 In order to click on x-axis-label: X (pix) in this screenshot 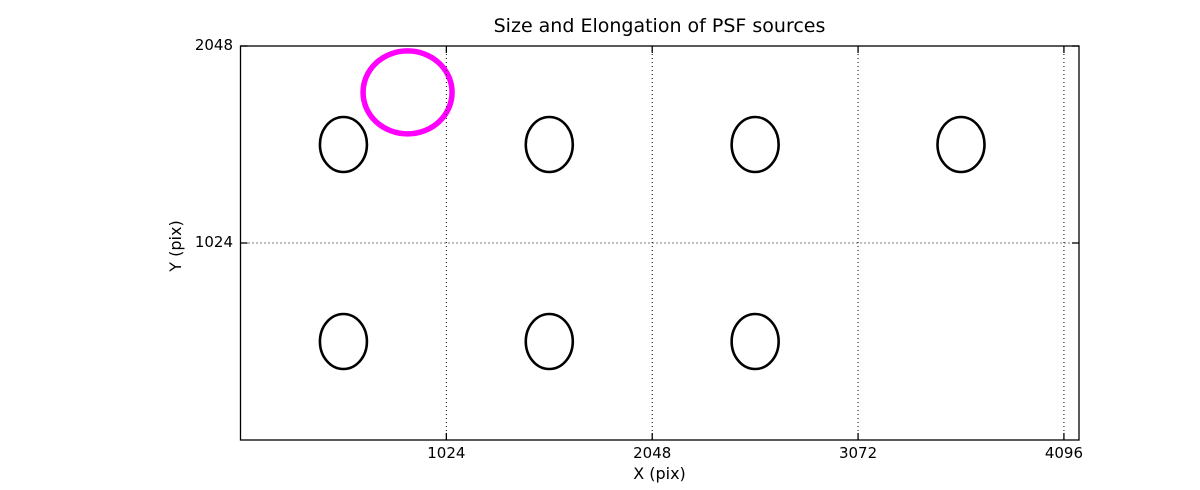, I will do `click(659, 473)`.